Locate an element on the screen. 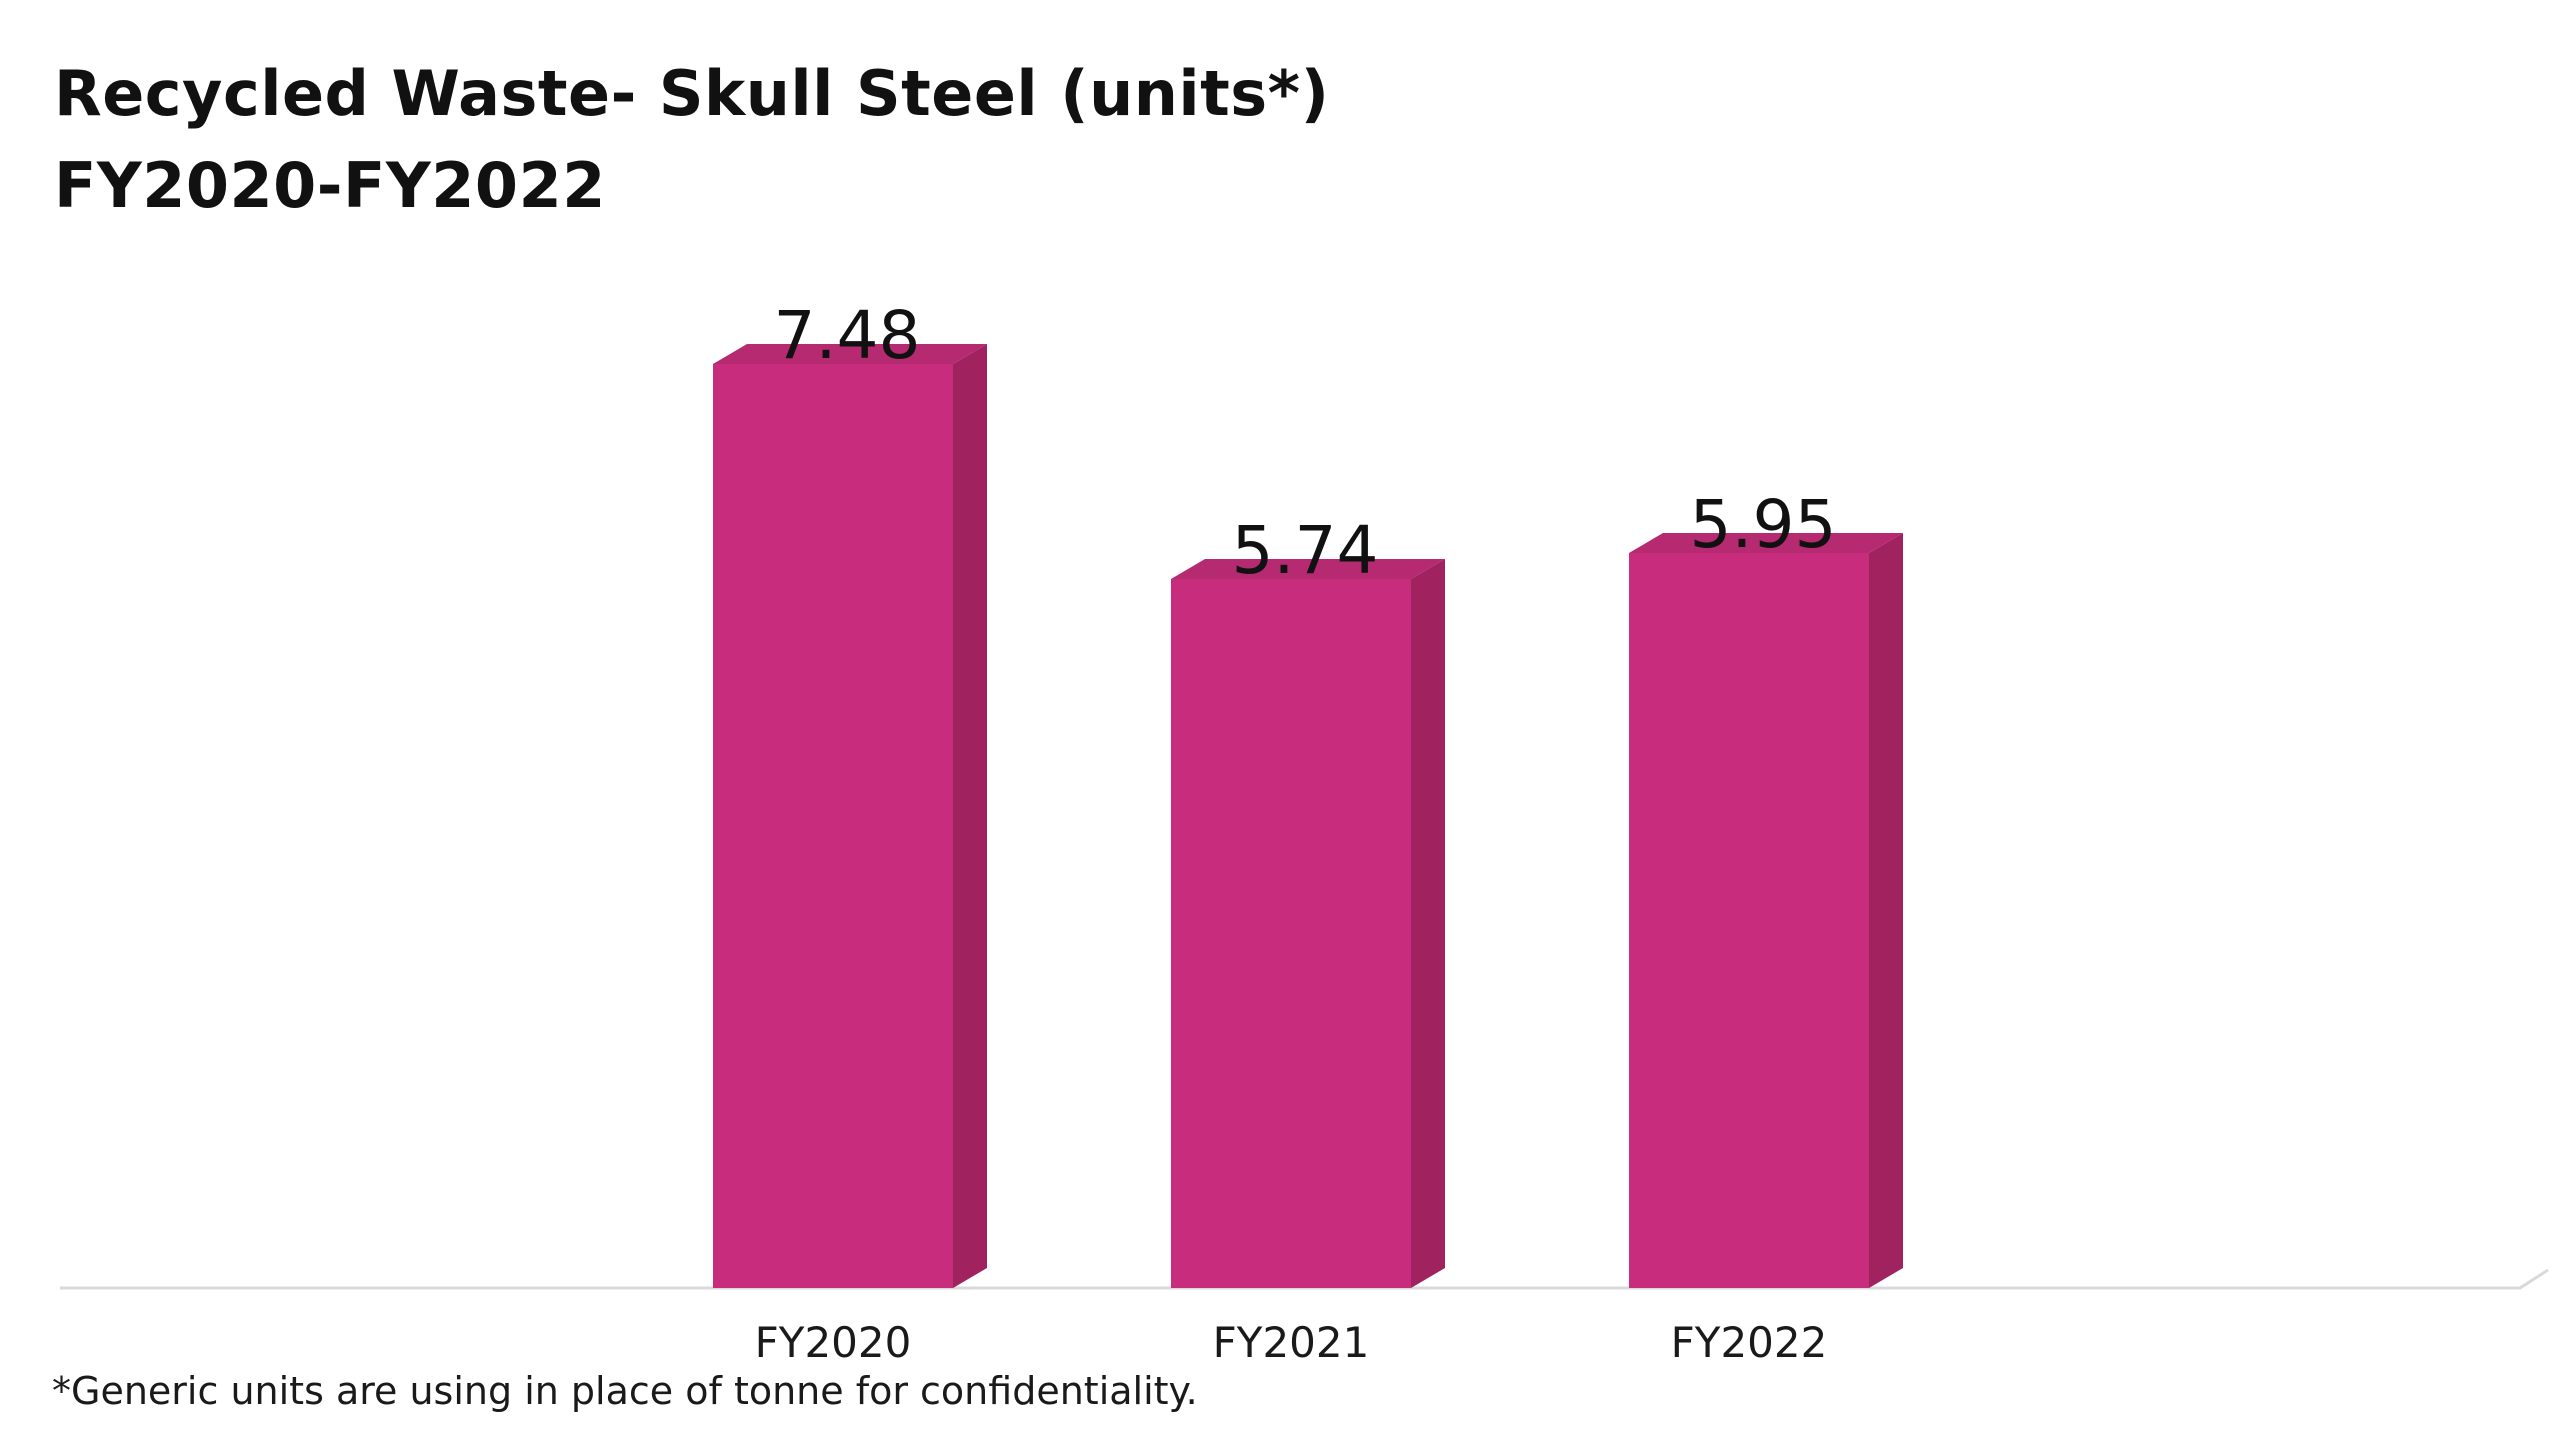  data-label-fy2022: 5.95 is located at coordinates (1763, 524).